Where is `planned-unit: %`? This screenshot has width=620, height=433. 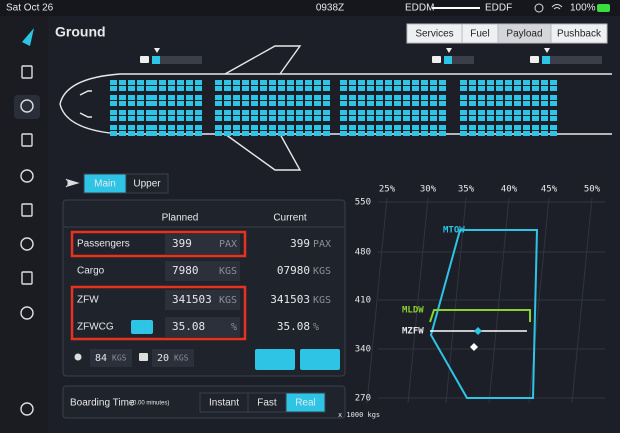 planned-unit: % is located at coordinates (234, 327).